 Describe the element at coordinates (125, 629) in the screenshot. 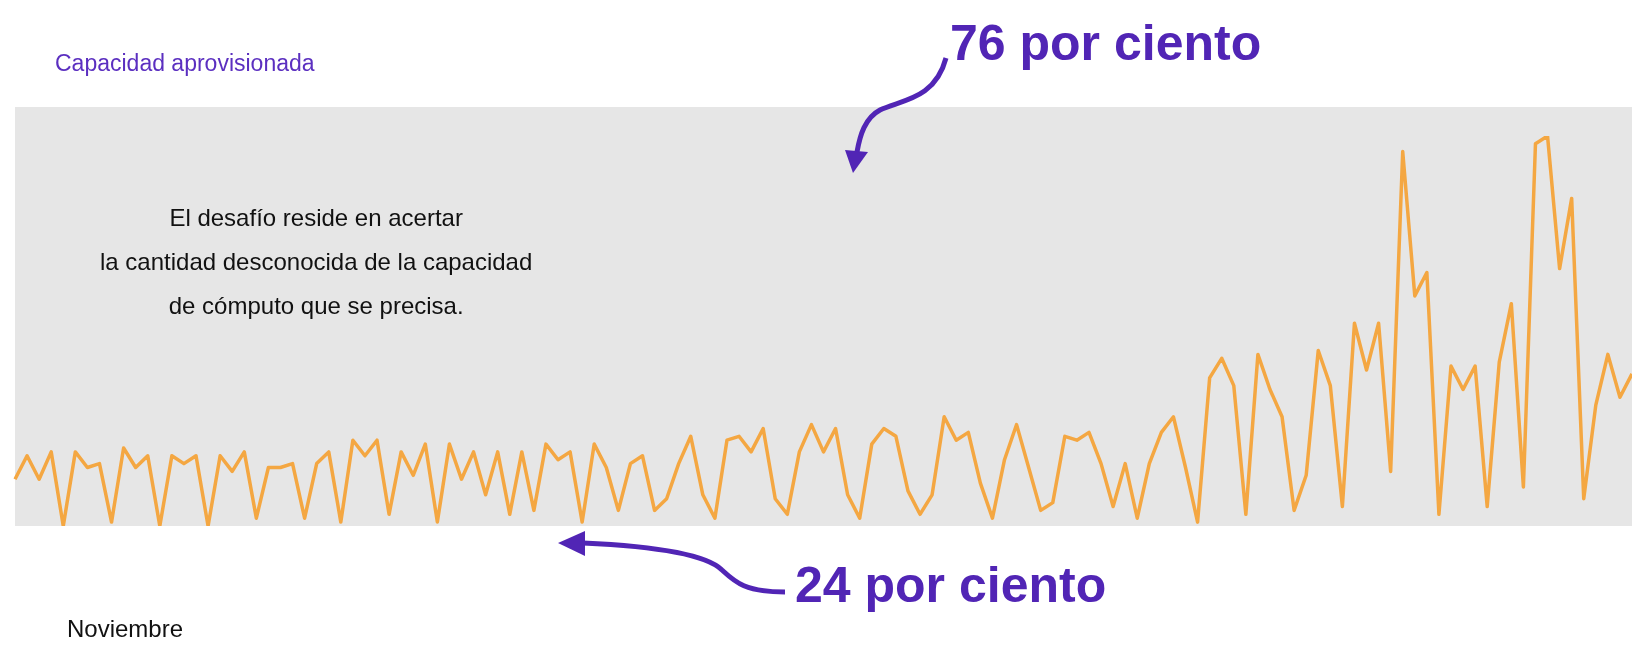

I see `x-axis-title: Noviembre` at that location.